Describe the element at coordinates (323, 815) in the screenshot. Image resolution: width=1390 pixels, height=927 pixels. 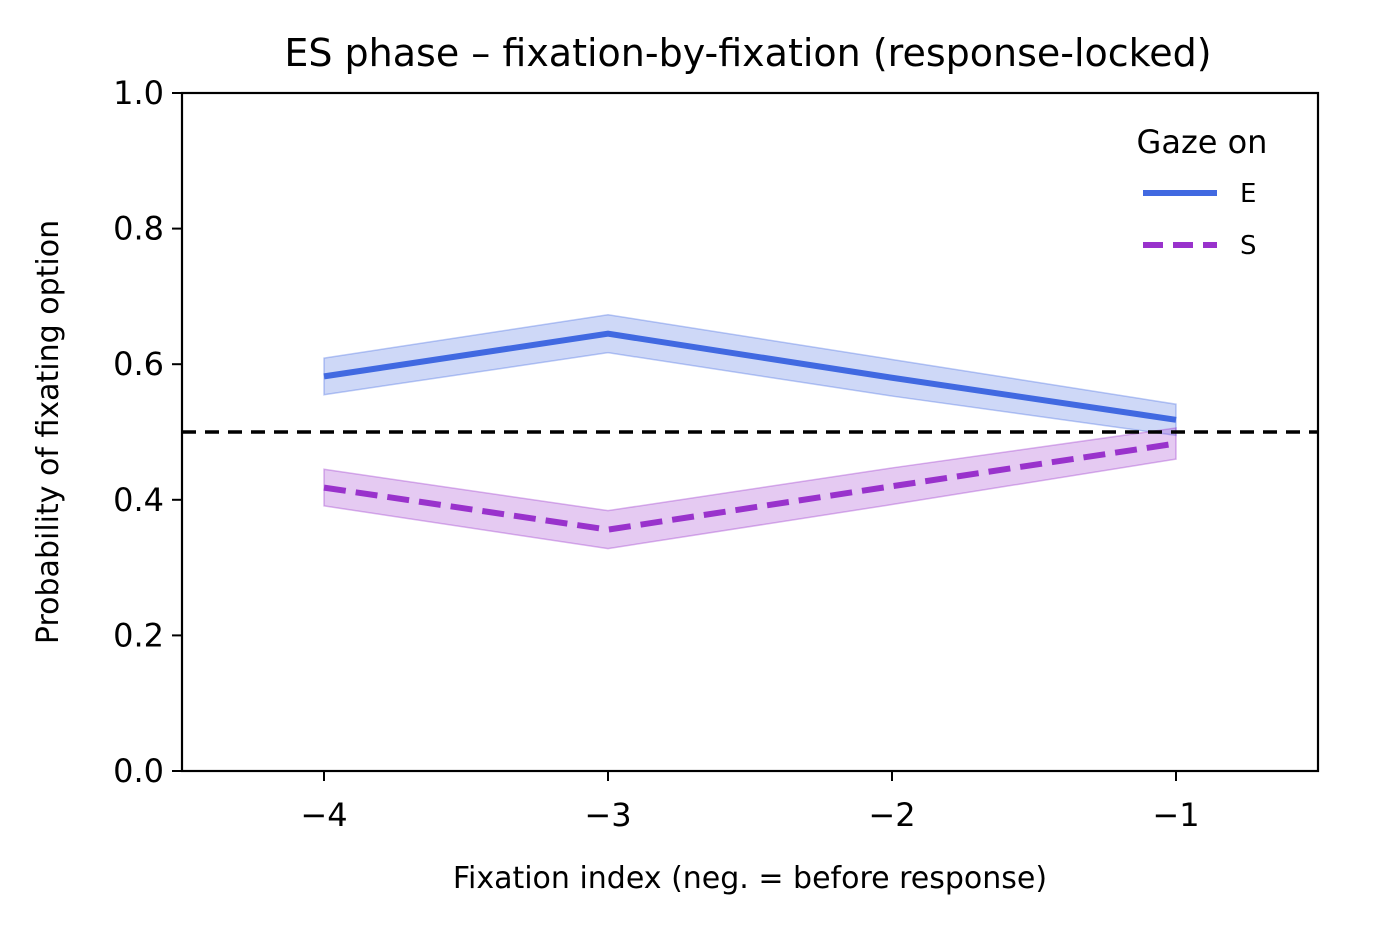
I see `x-tick-label: −4` at that location.